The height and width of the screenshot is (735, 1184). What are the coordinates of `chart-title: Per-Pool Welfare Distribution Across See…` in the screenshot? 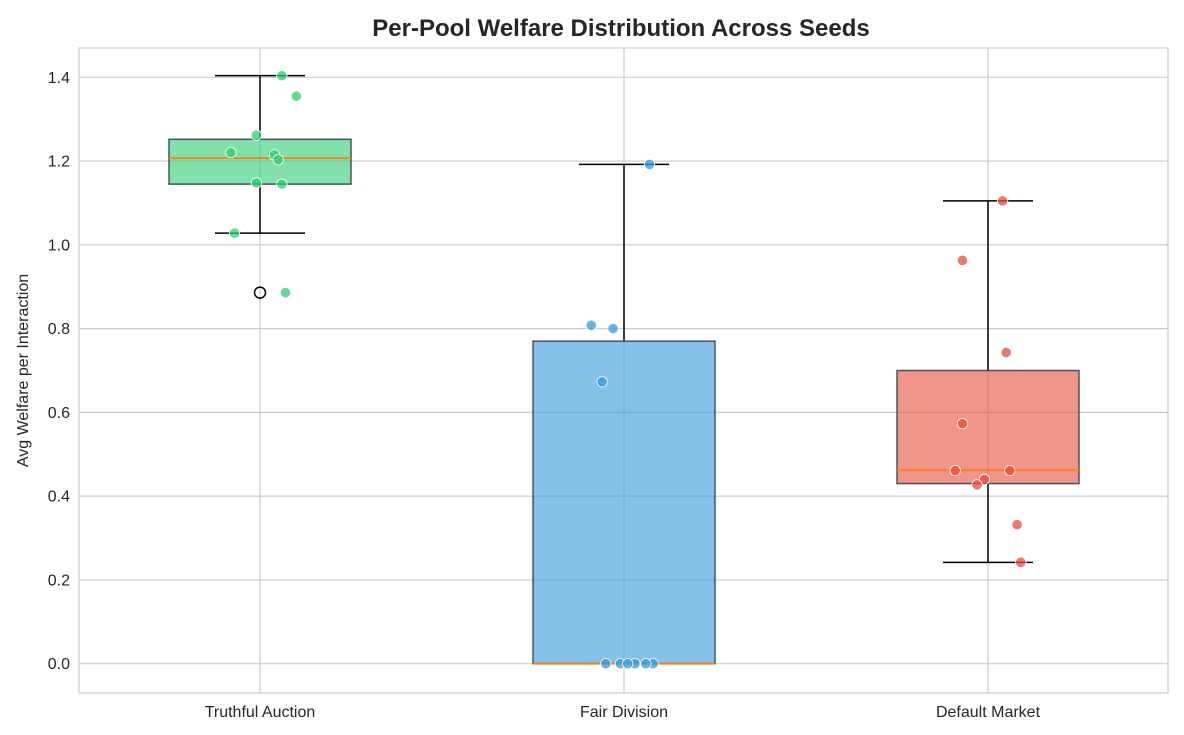 It's located at (620, 28).